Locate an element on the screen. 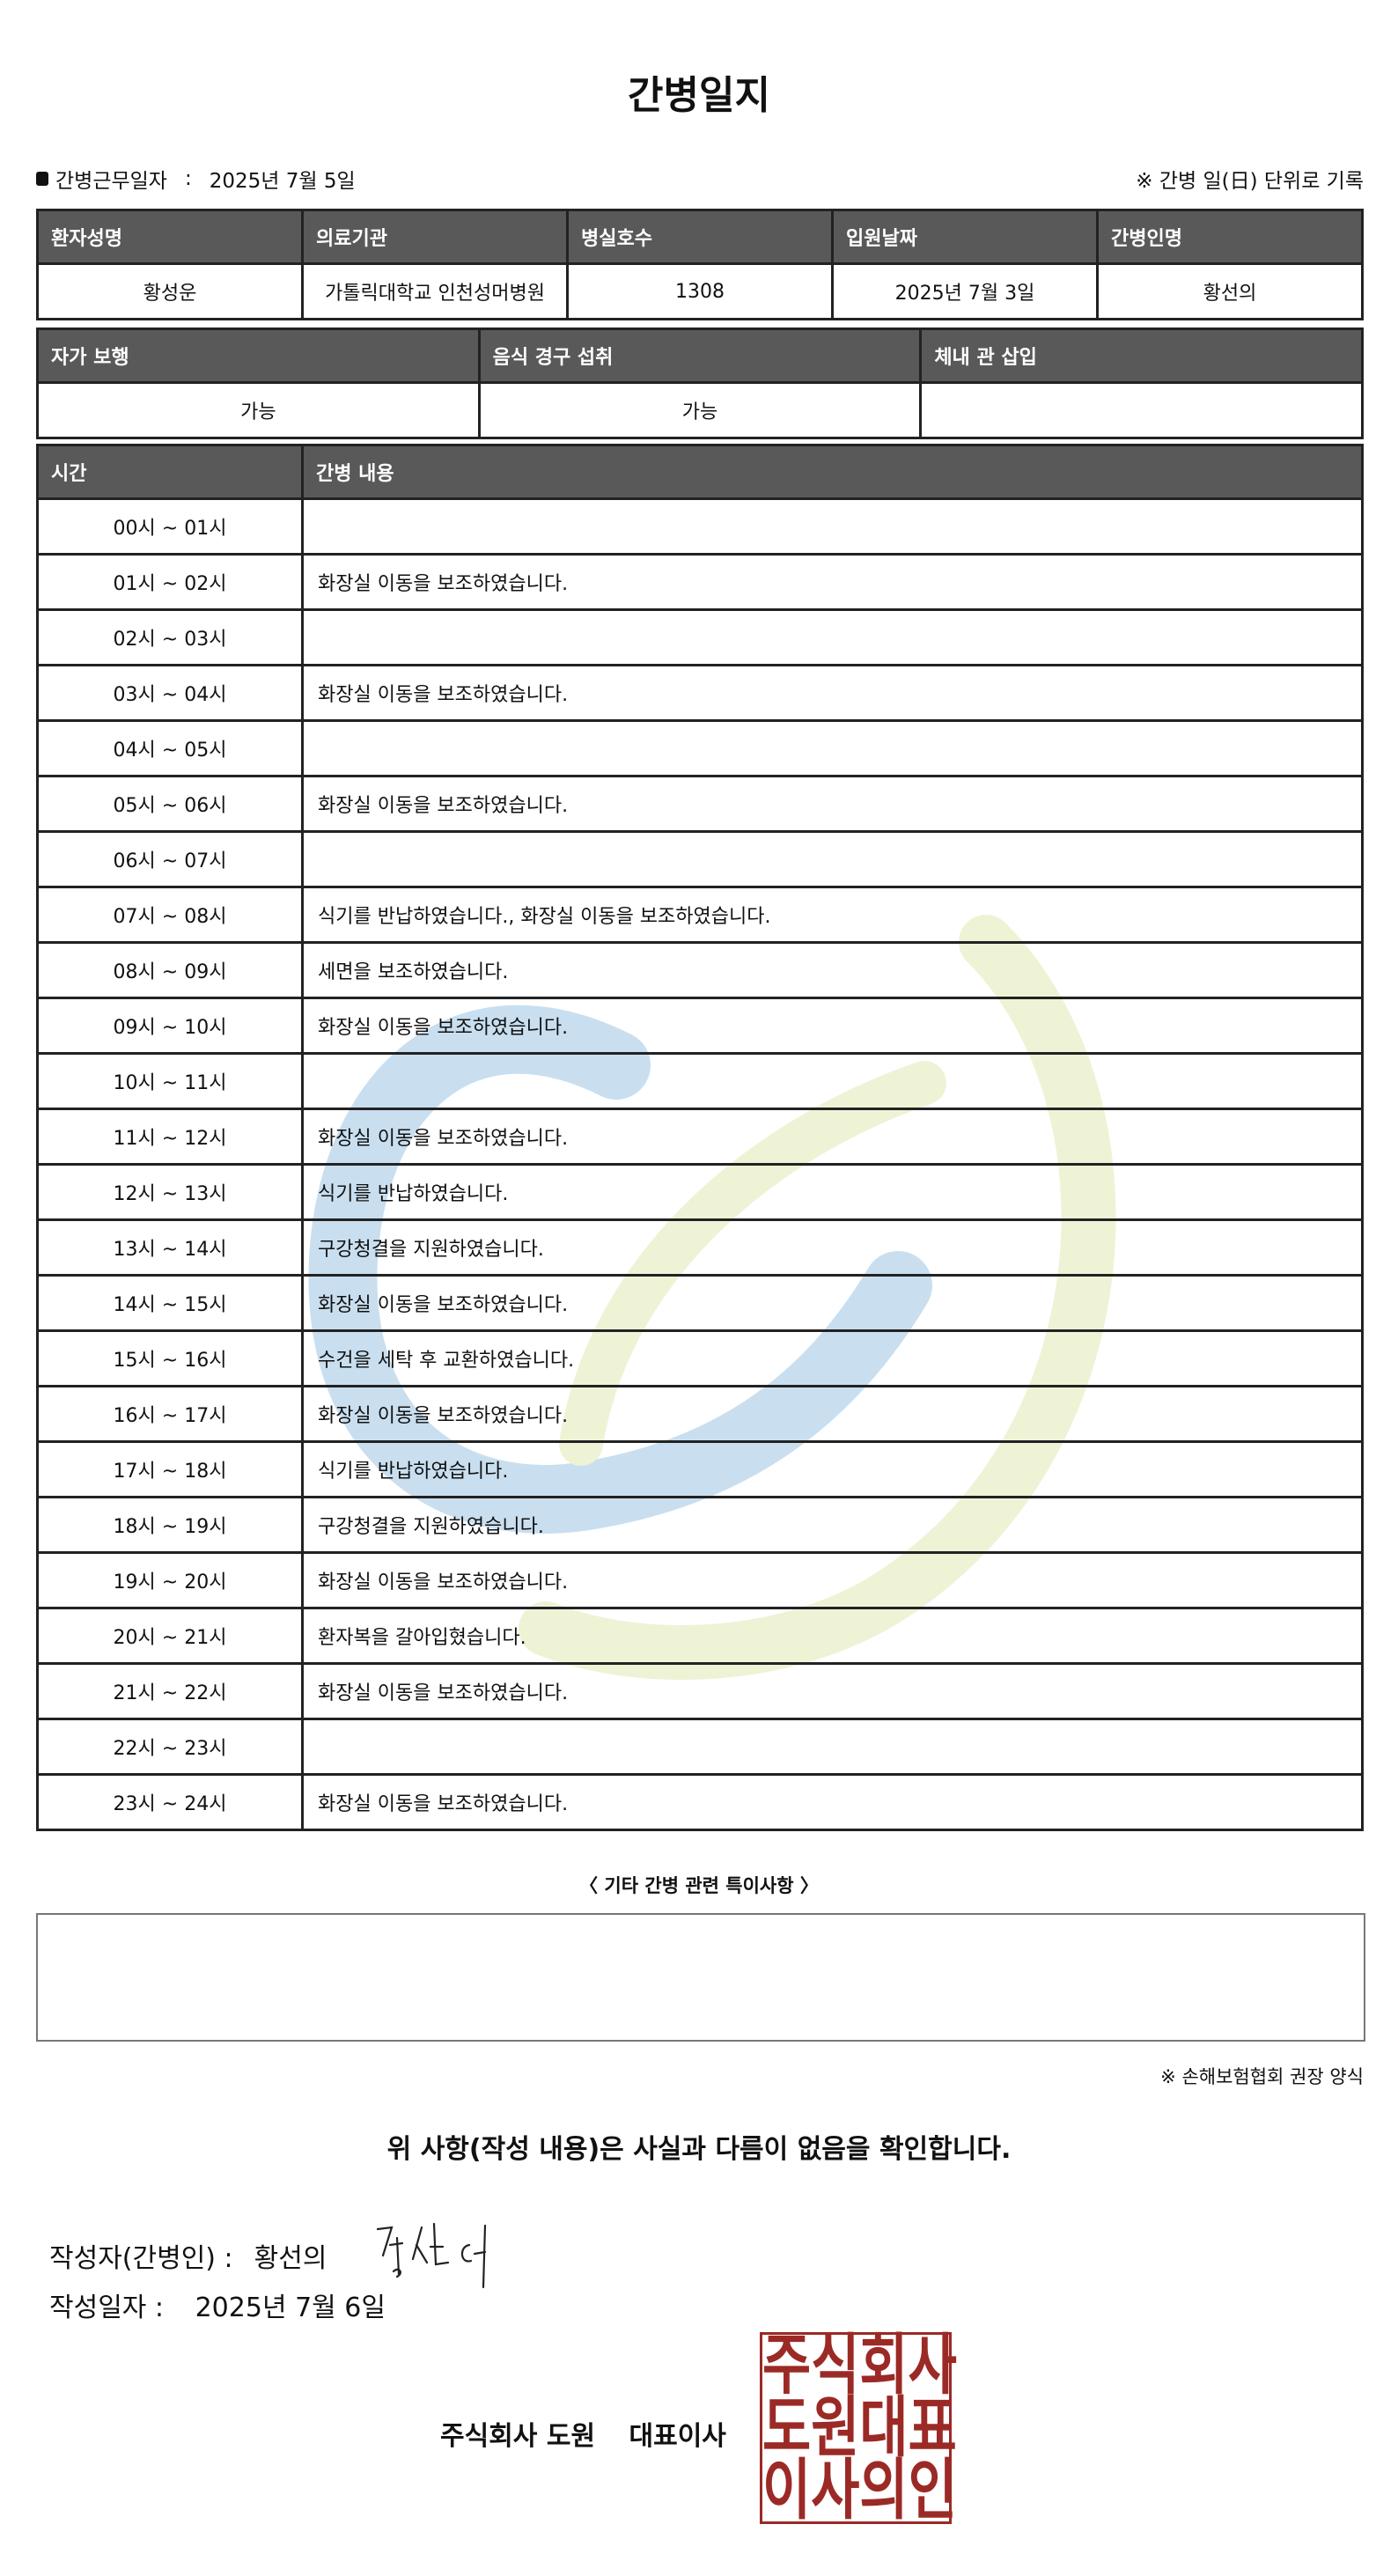  table-row: 15시 ~ 16시 수건을 세탁 후 교환하였습니다. is located at coordinates (700, 1358).